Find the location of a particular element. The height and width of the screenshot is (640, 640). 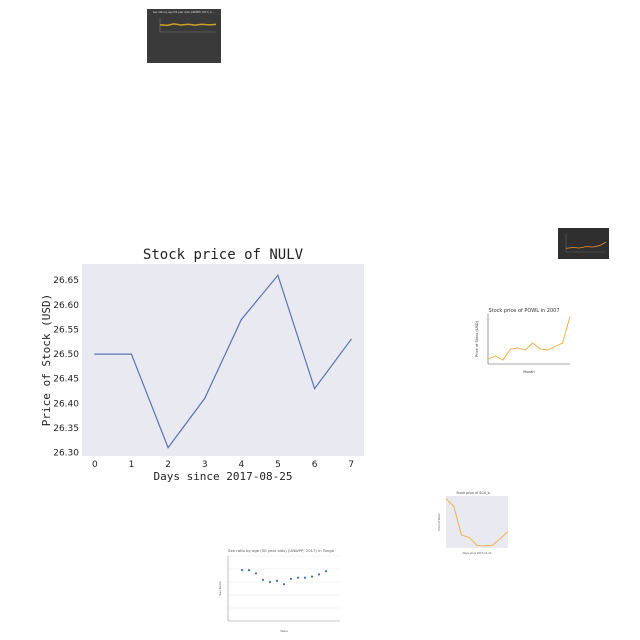

thumb-dark-small is located at coordinates (583, 243).